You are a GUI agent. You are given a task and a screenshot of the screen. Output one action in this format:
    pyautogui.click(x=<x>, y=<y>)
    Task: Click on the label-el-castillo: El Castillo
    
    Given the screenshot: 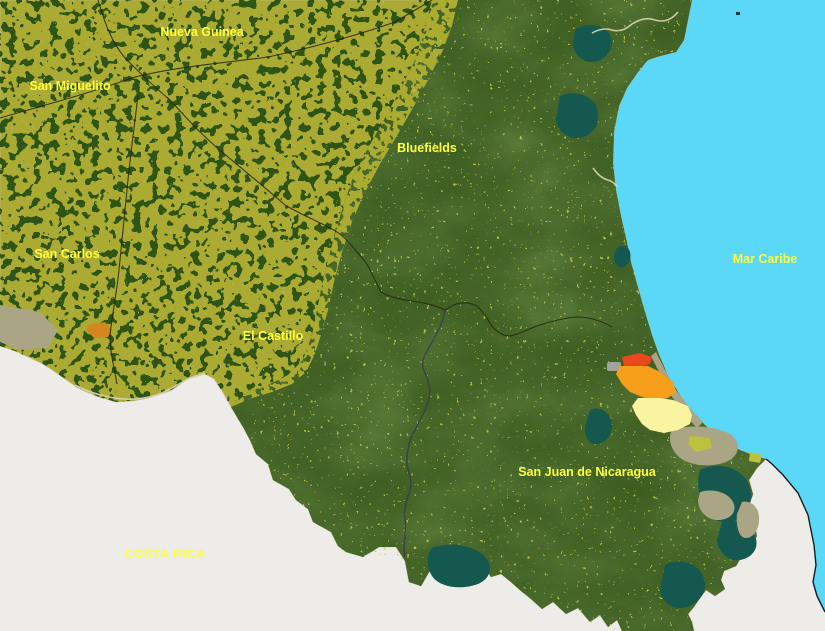 What is the action you would take?
    pyautogui.click(x=273, y=336)
    